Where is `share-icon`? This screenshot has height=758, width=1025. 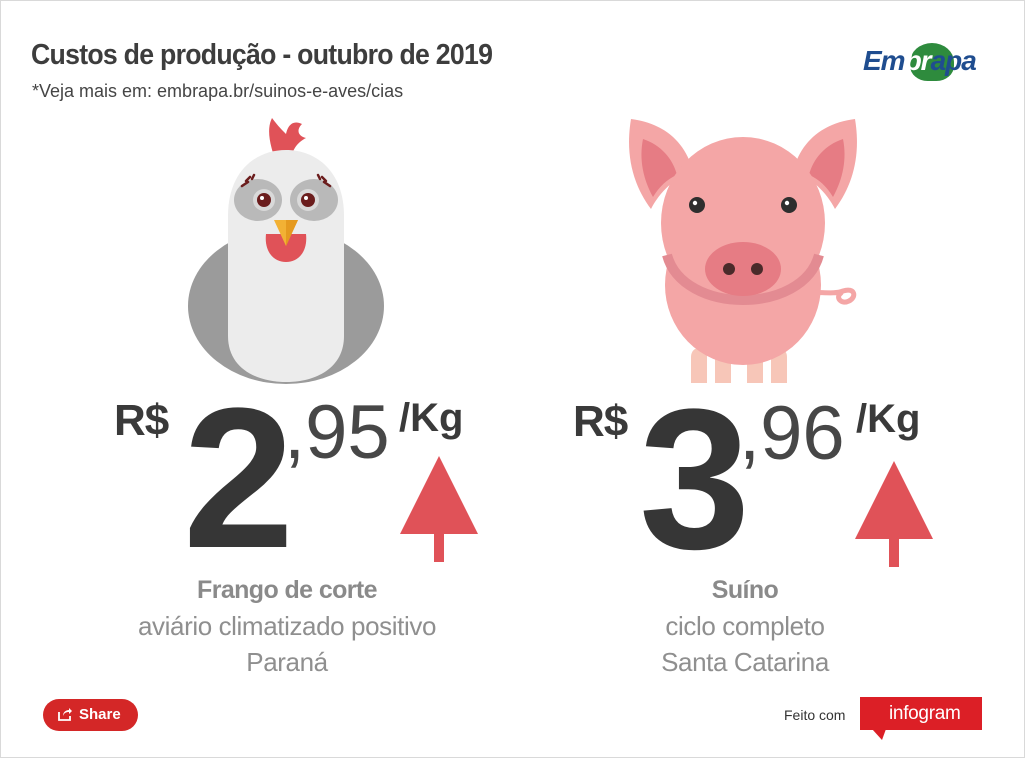 share-icon is located at coordinates (65, 714).